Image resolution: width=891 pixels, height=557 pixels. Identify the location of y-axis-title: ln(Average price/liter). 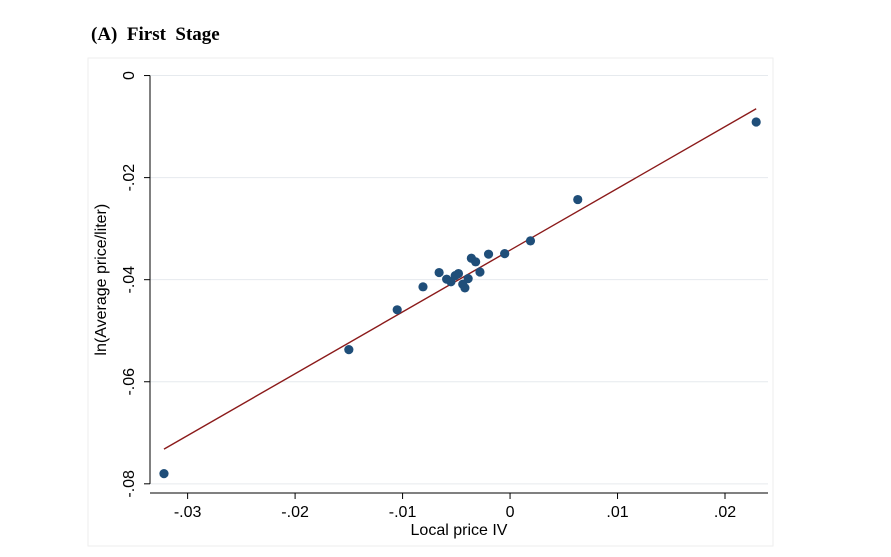
(101, 280).